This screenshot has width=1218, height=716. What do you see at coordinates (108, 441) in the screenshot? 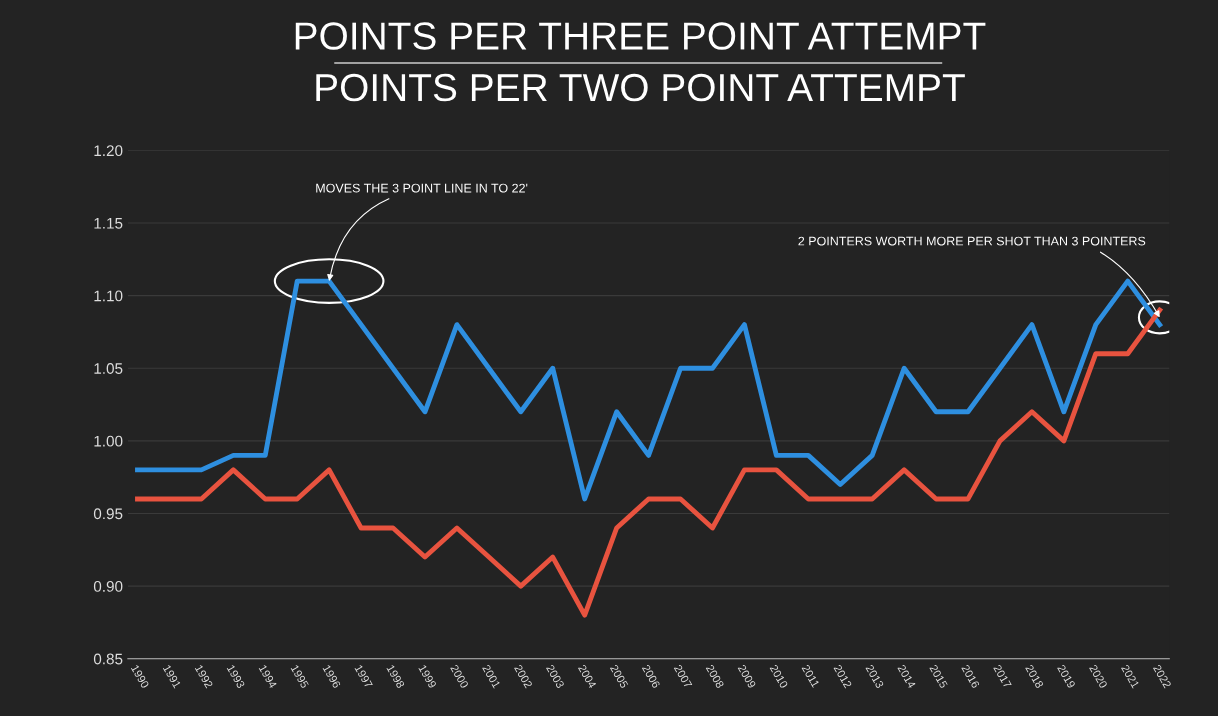
I see `y-tick-label: 1.00` at bounding box center [108, 441].